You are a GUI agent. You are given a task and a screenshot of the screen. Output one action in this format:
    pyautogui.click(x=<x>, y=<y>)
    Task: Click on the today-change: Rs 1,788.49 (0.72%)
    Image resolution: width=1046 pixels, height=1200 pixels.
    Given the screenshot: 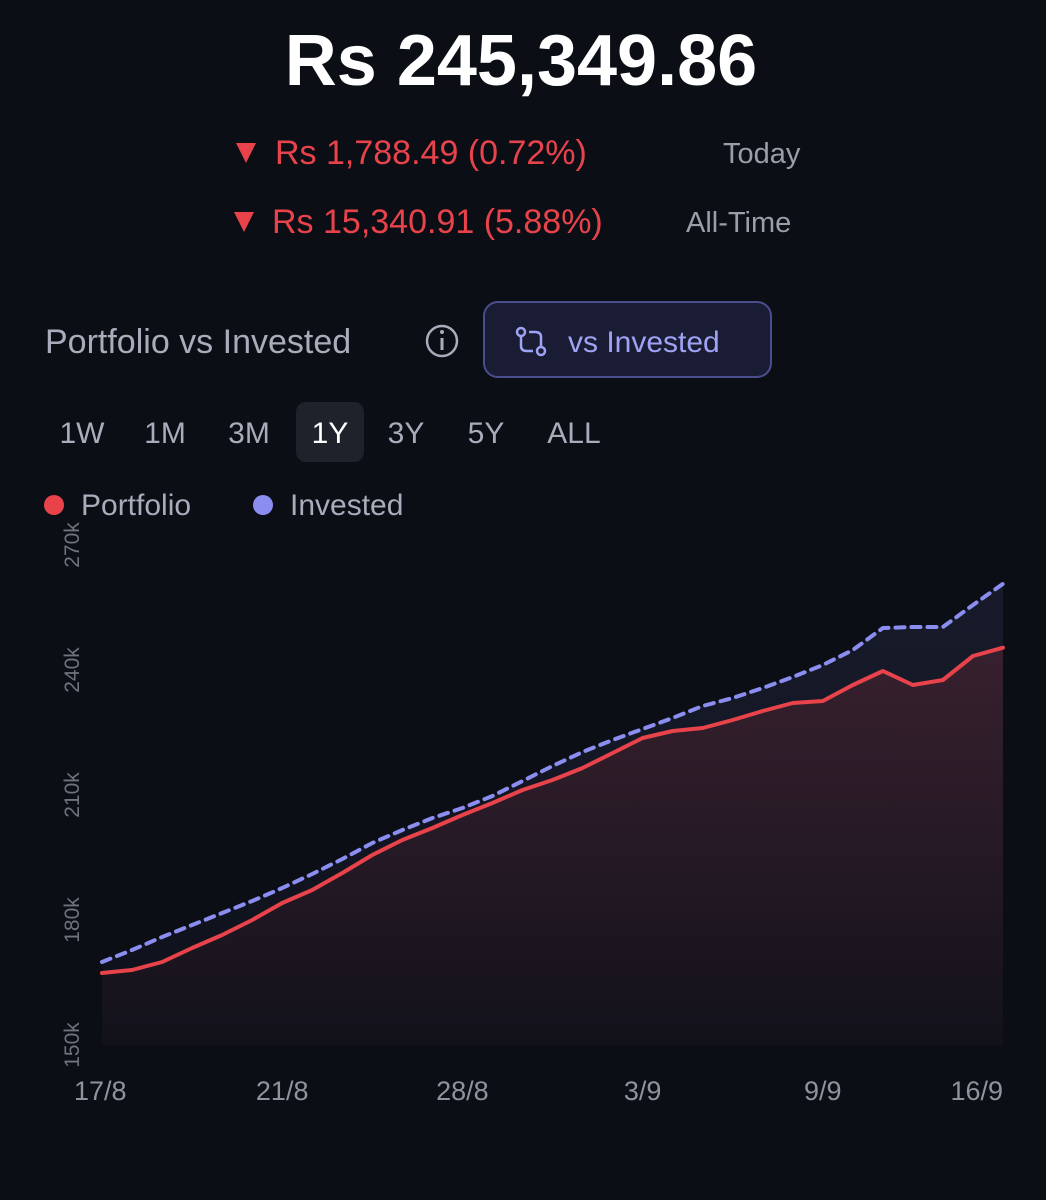 What is the action you would take?
    pyautogui.click(x=431, y=153)
    